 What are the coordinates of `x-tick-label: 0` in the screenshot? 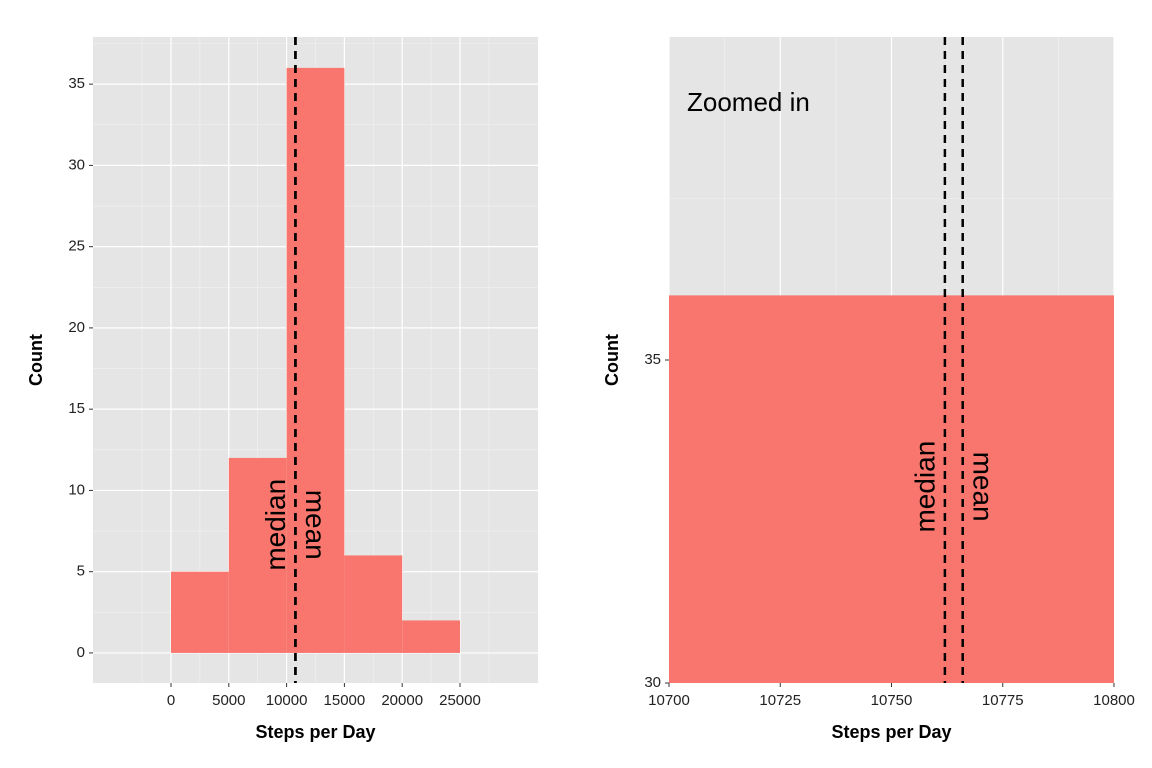 It's located at (171, 700).